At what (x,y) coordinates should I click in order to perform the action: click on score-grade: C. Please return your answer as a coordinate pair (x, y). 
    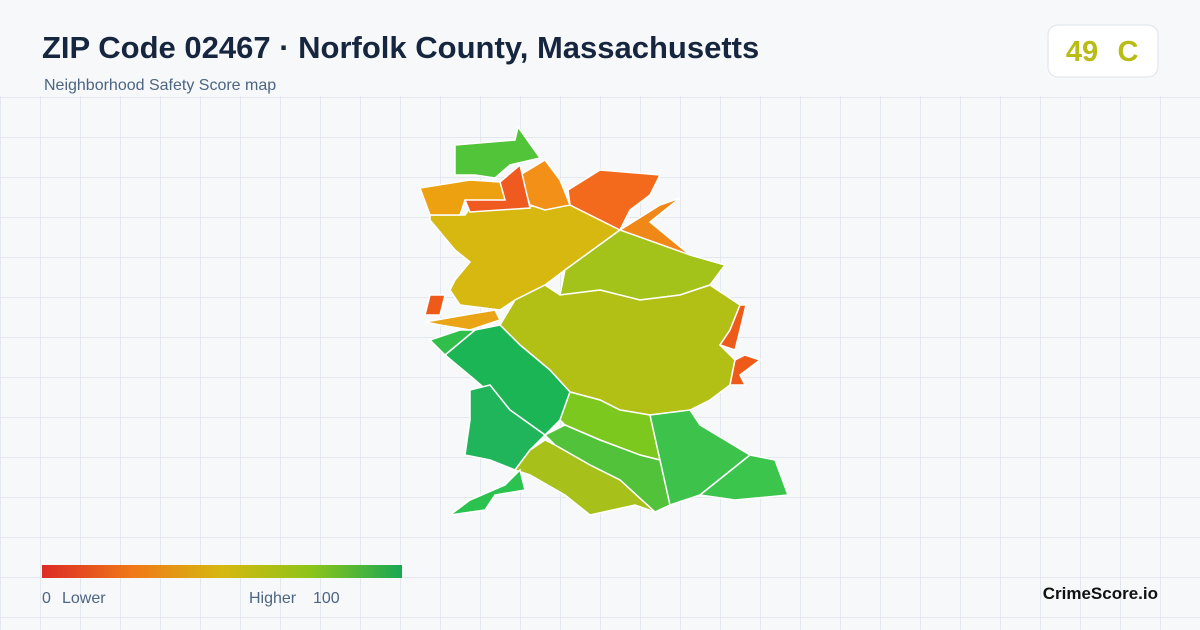
    Looking at the image, I should click on (1128, 52).